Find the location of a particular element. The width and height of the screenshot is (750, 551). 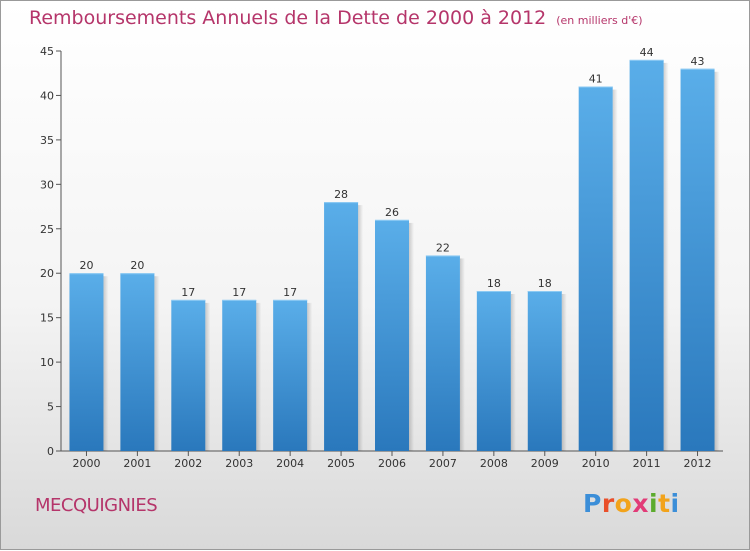

x-tick-label: 2001 is located at coordinates (137, 463).